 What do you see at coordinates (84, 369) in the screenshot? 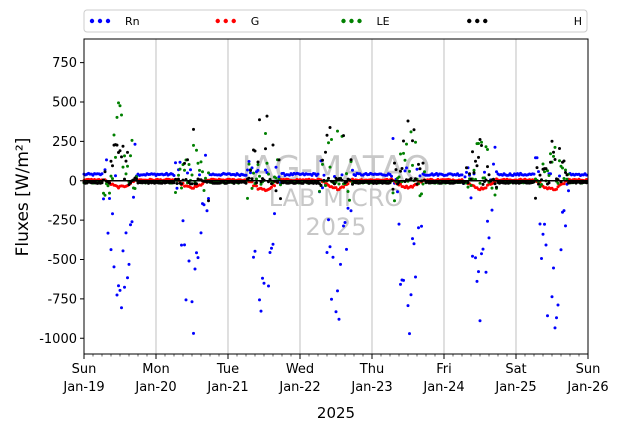
I see `x-tick-day: Sun` at bounding box center [84, 369].